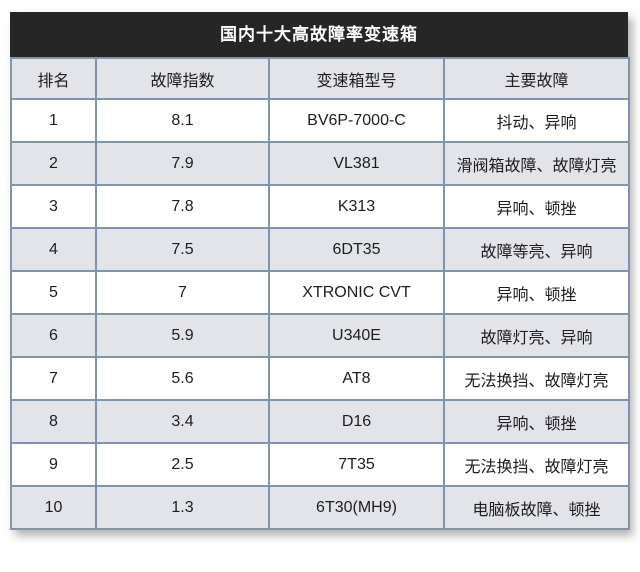  I want to click on cell-fault-index: 7.9, so click(182, 163).